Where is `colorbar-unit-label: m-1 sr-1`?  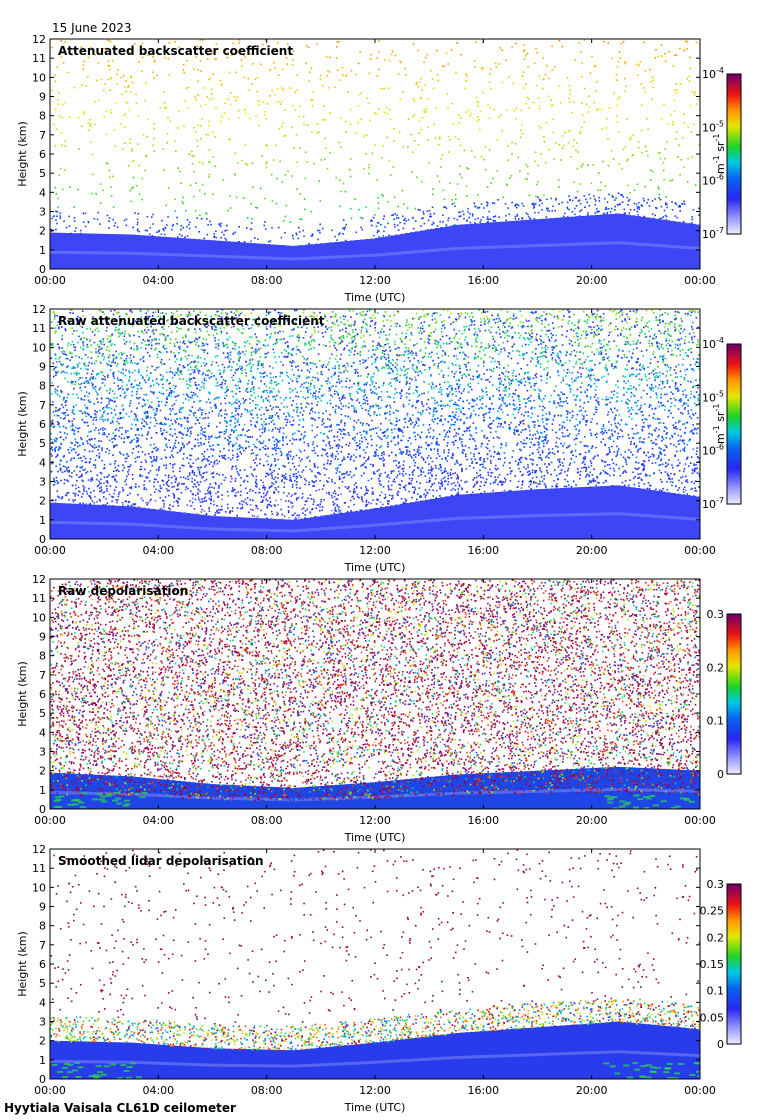
colorbar-unit-label: m-1 sr-1 is located at coordinates (719, 154).